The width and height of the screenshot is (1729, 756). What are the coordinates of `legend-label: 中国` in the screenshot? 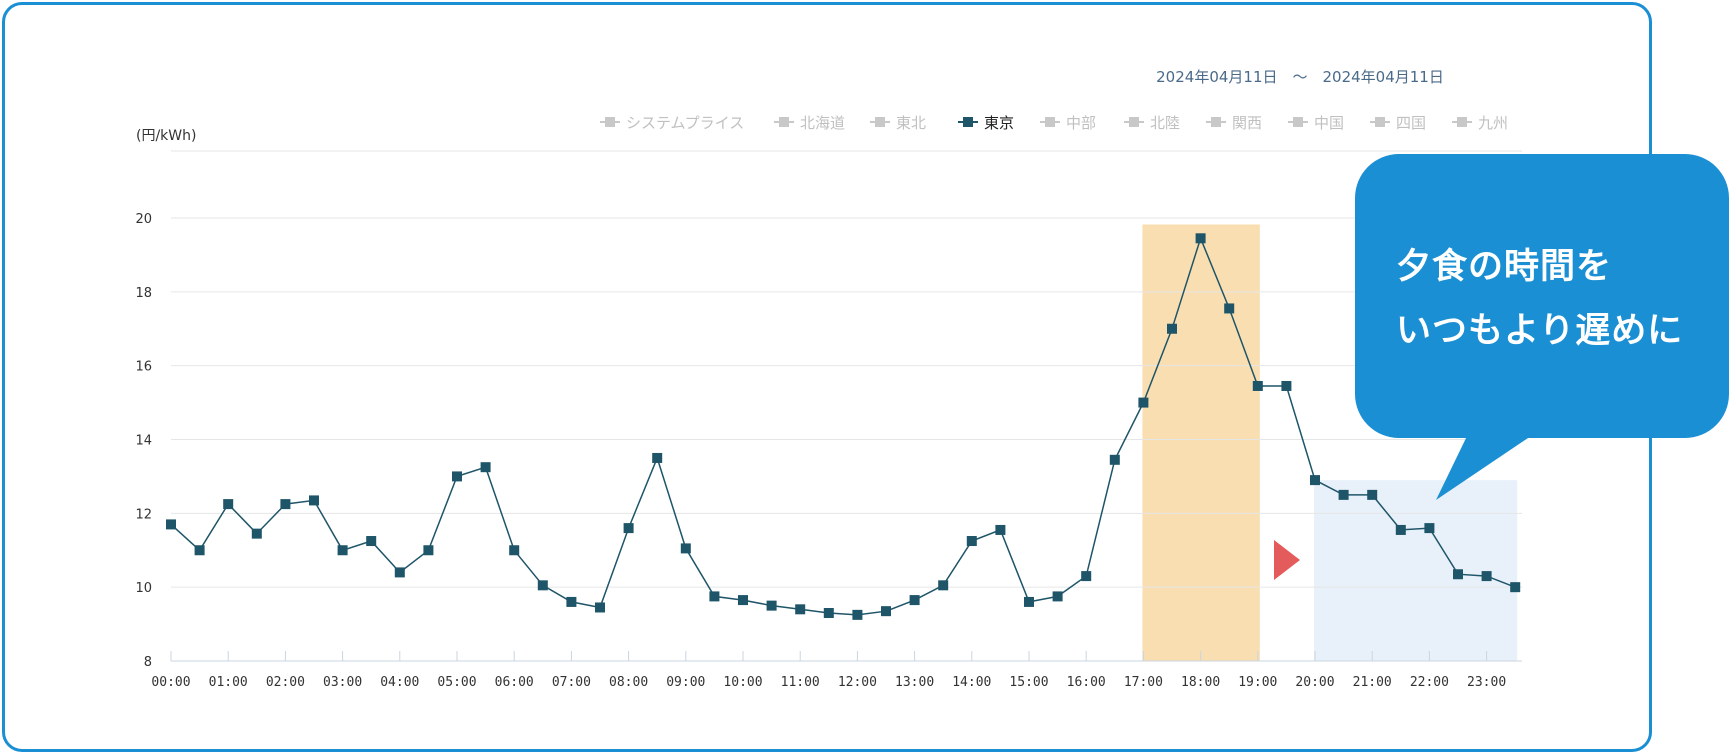 It's located at (1329, 123).